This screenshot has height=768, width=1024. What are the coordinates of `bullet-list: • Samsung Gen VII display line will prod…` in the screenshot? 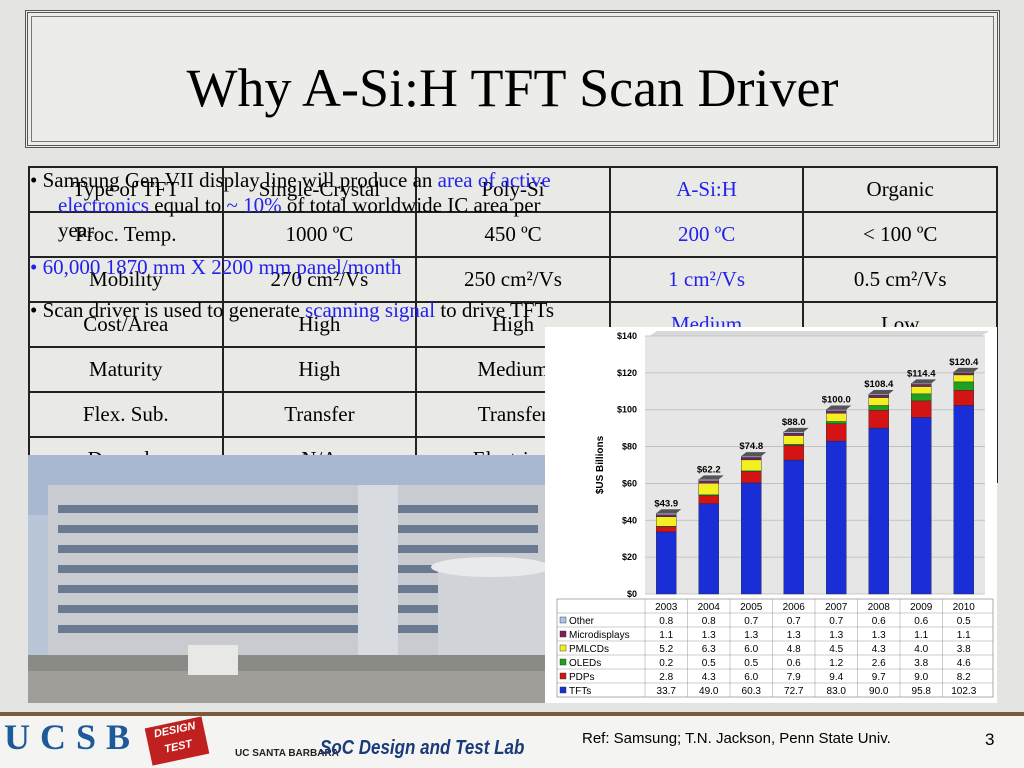 It's located at (295, 254).